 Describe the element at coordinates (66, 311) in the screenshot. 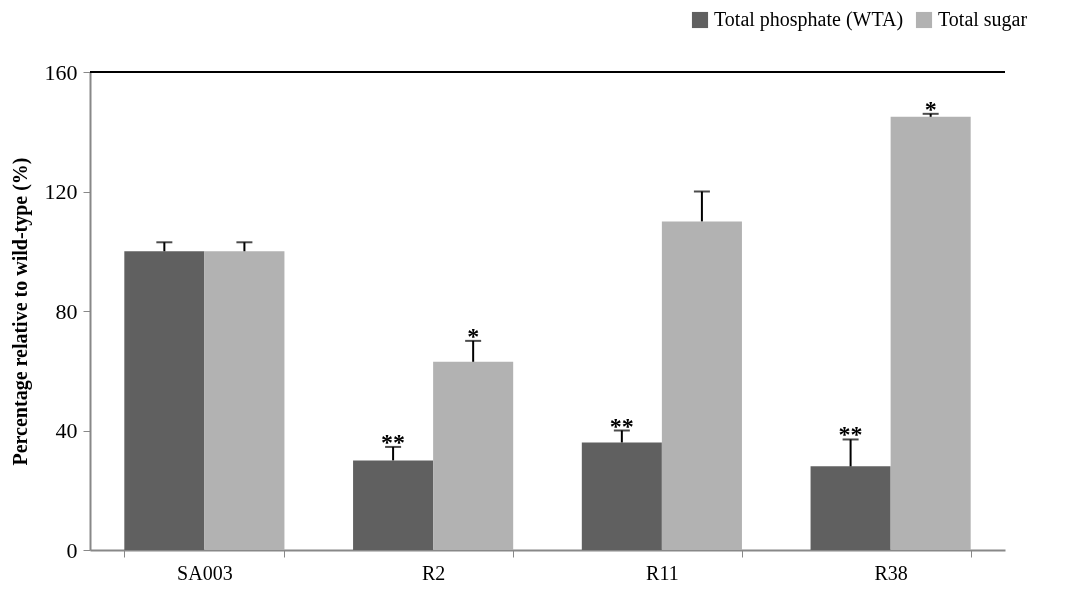

I see `y-tick-label: 80` at that location.